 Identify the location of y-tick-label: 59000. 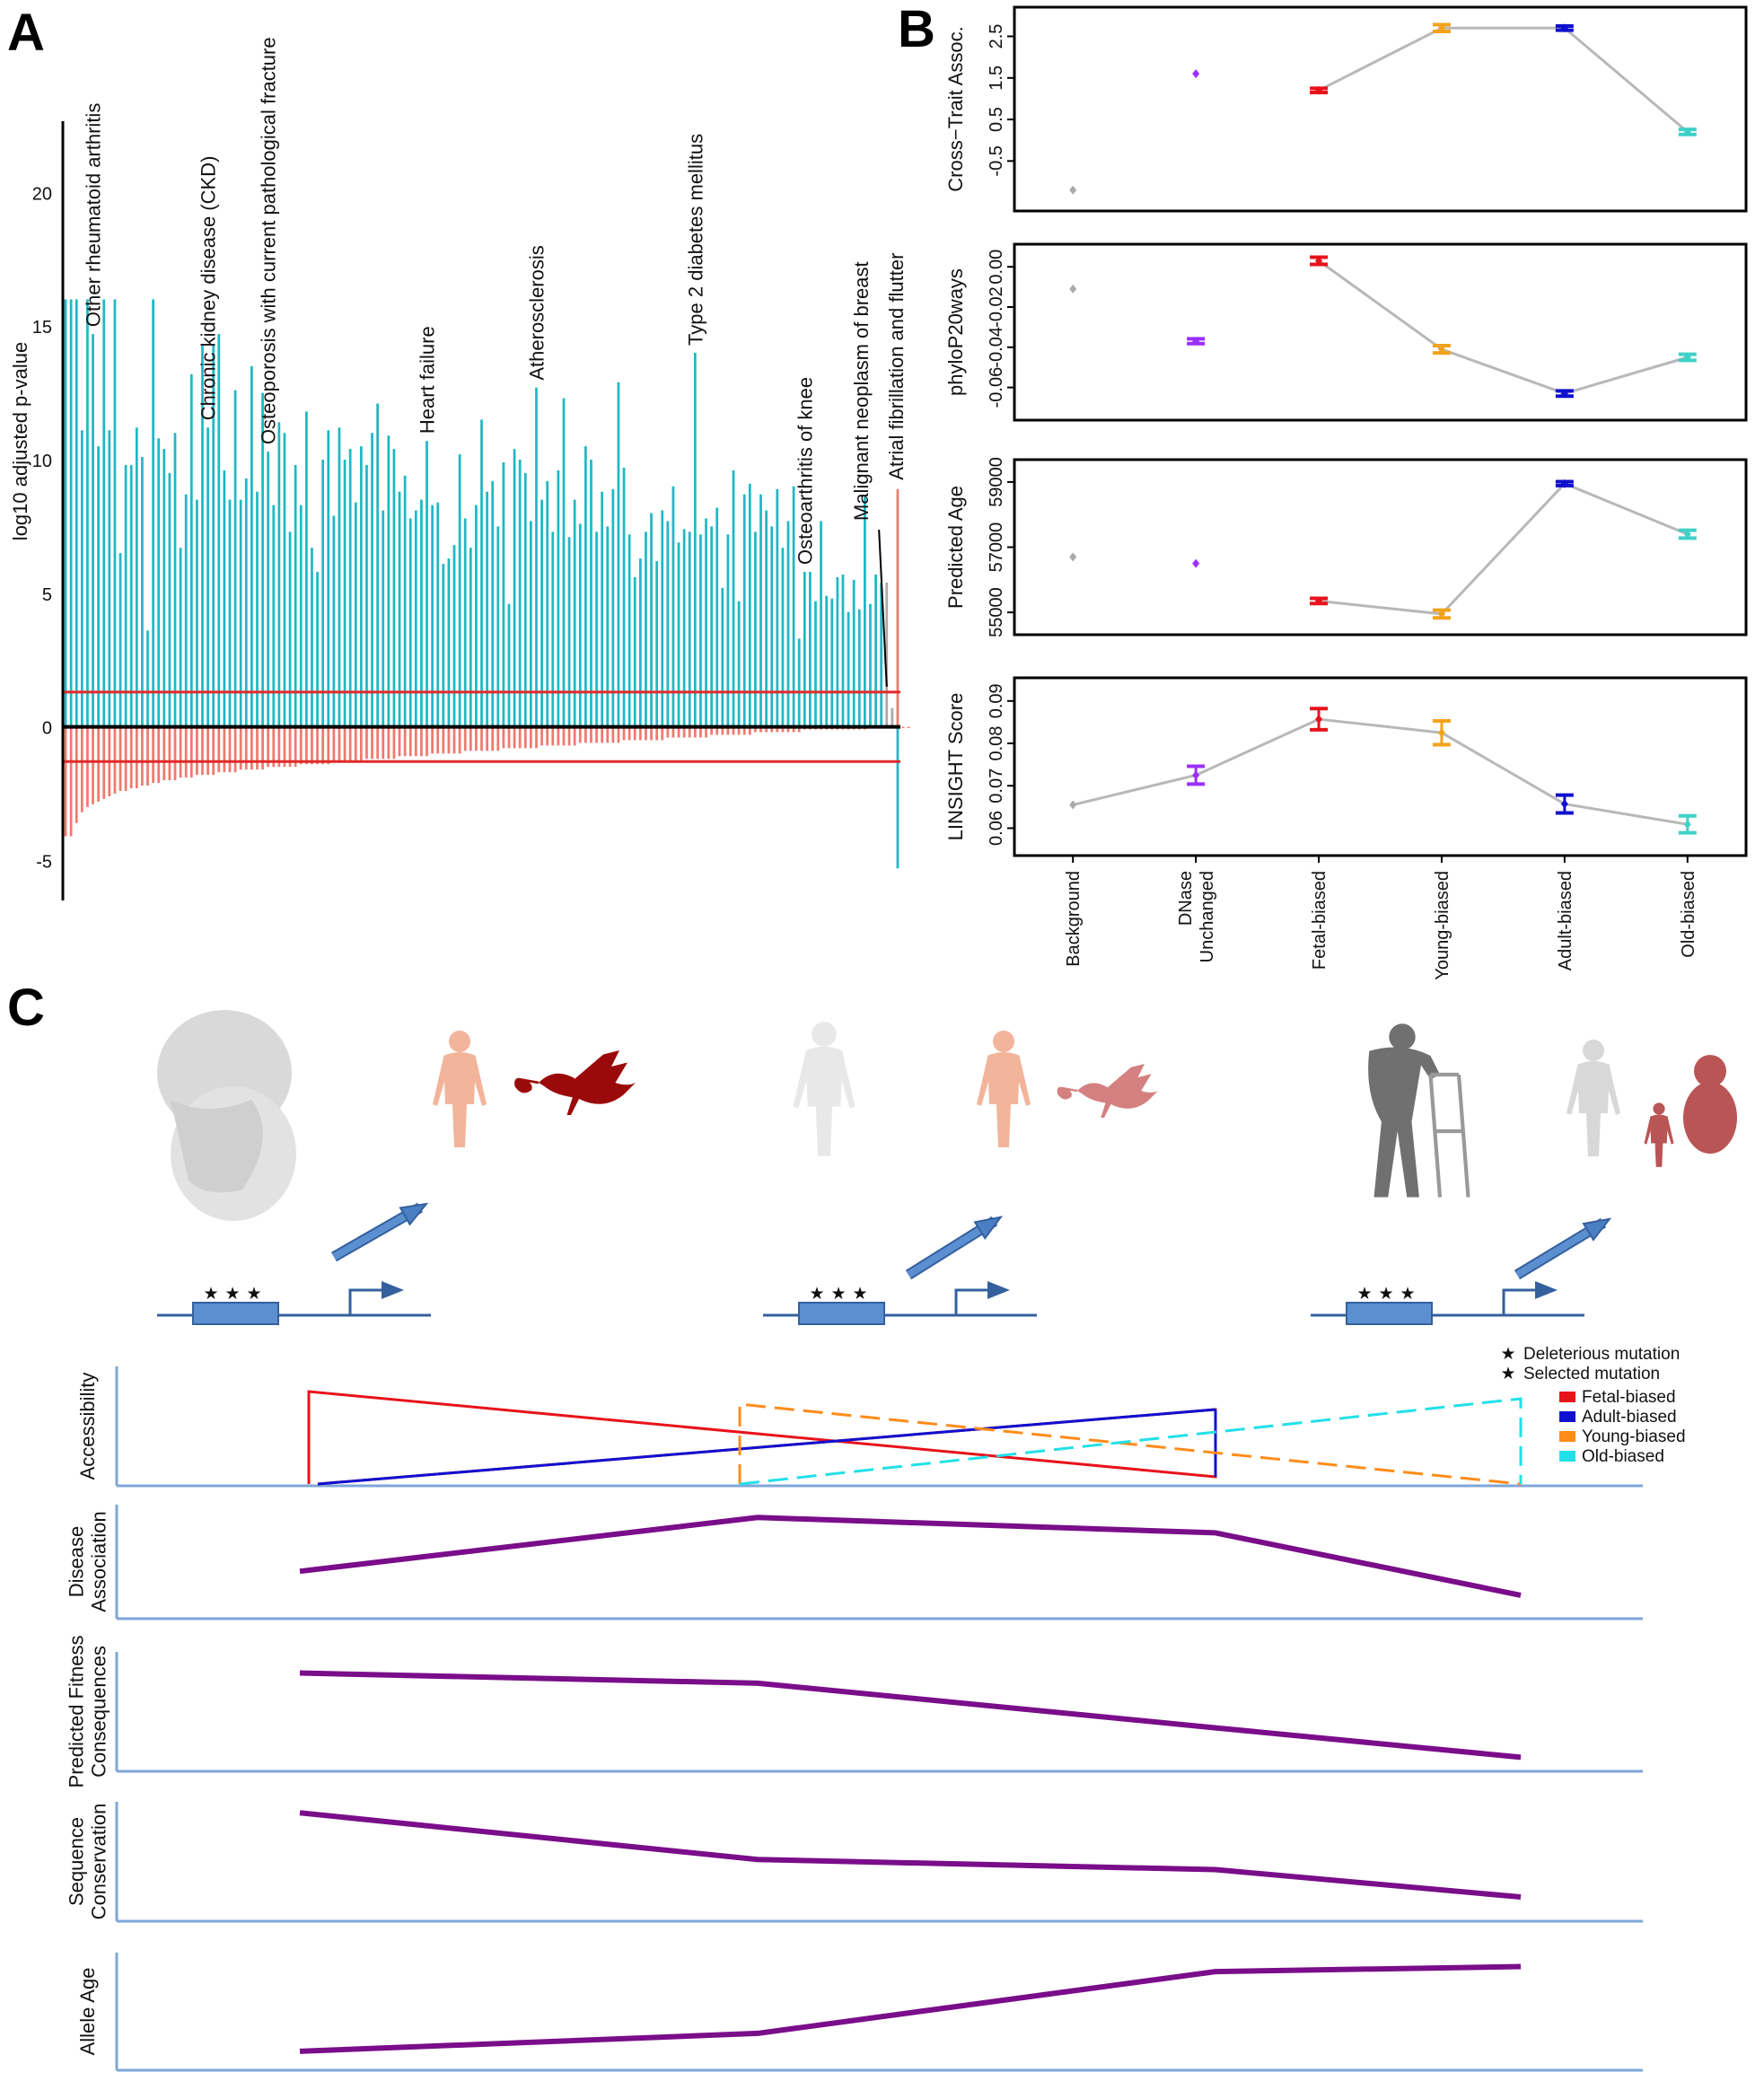
(997, 482).